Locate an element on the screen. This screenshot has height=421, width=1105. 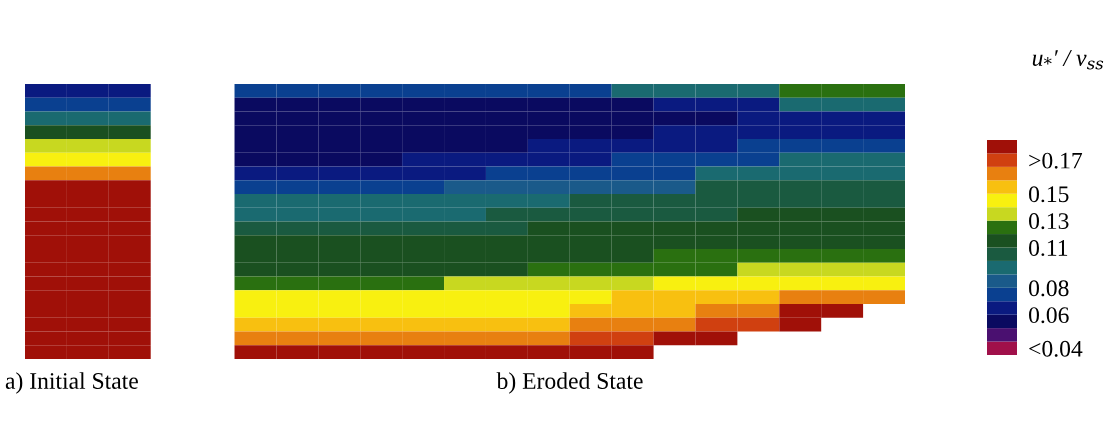
color-bar-title: u$_{*}$′ / v$_{ss}$ is located at coordinates (1068, 60).